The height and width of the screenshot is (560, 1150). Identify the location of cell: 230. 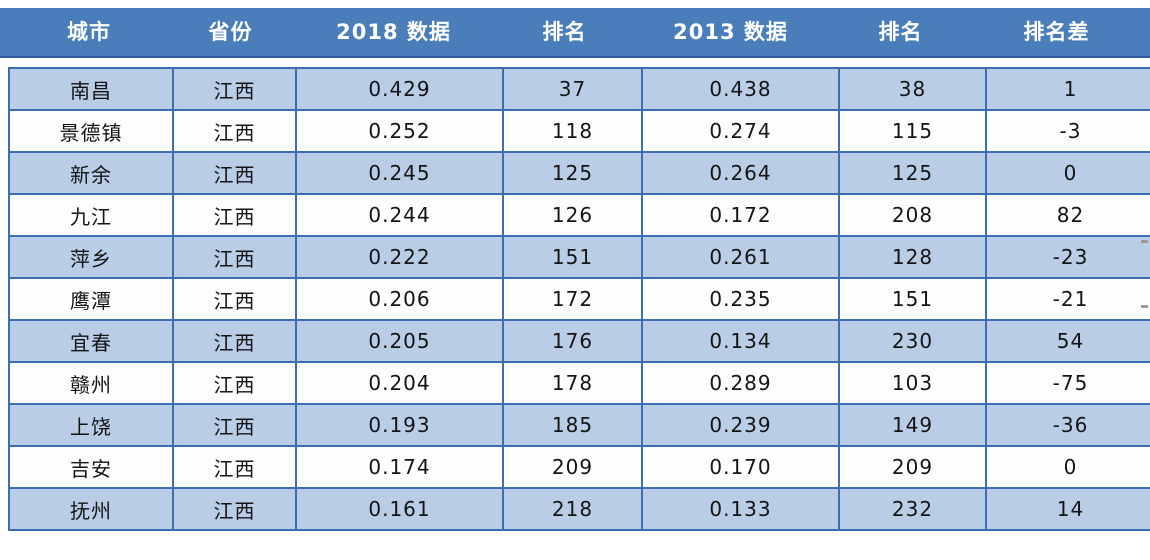
(912, 341).